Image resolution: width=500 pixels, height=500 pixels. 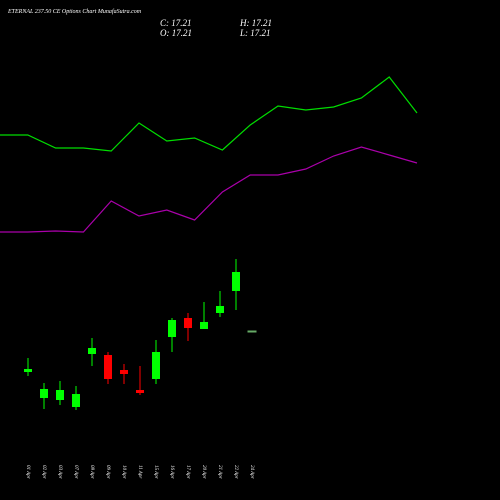 I want to click on x-tick-label: 10 Apr, so click(x=123, y=472).